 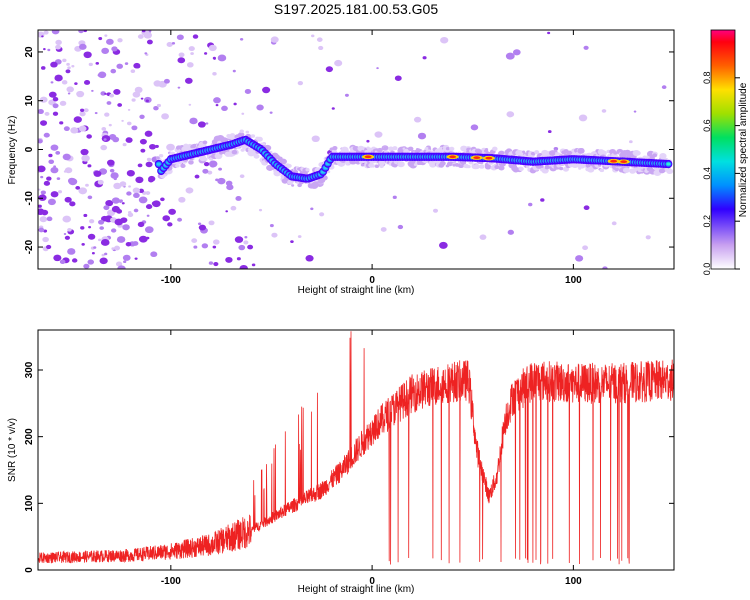 What do you see at coordinates (372, 581) in the screenshot?
I see `x-tick-label: 0` at bounding box center [372, 581].